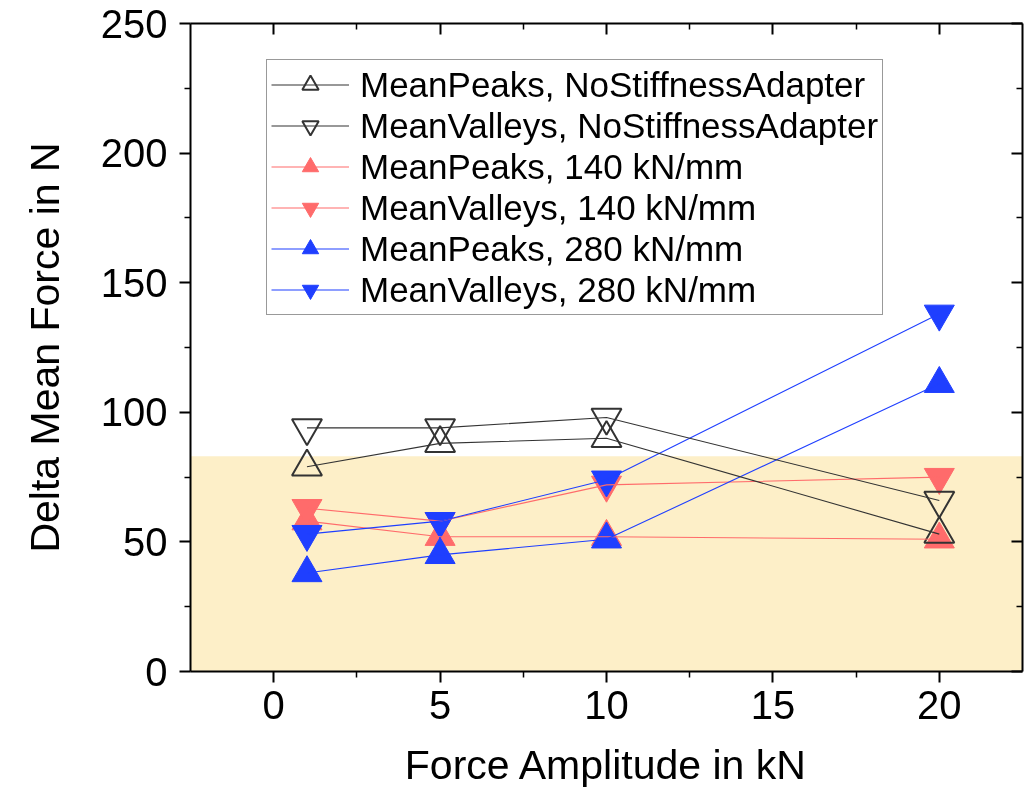 This screenshot has height=793, width=1026. What do you see at coordinates (558, 289) in the screenshot?
I see `legend-label: MeanValleys, 280 kN/mm` at bounding box center [558, 289].